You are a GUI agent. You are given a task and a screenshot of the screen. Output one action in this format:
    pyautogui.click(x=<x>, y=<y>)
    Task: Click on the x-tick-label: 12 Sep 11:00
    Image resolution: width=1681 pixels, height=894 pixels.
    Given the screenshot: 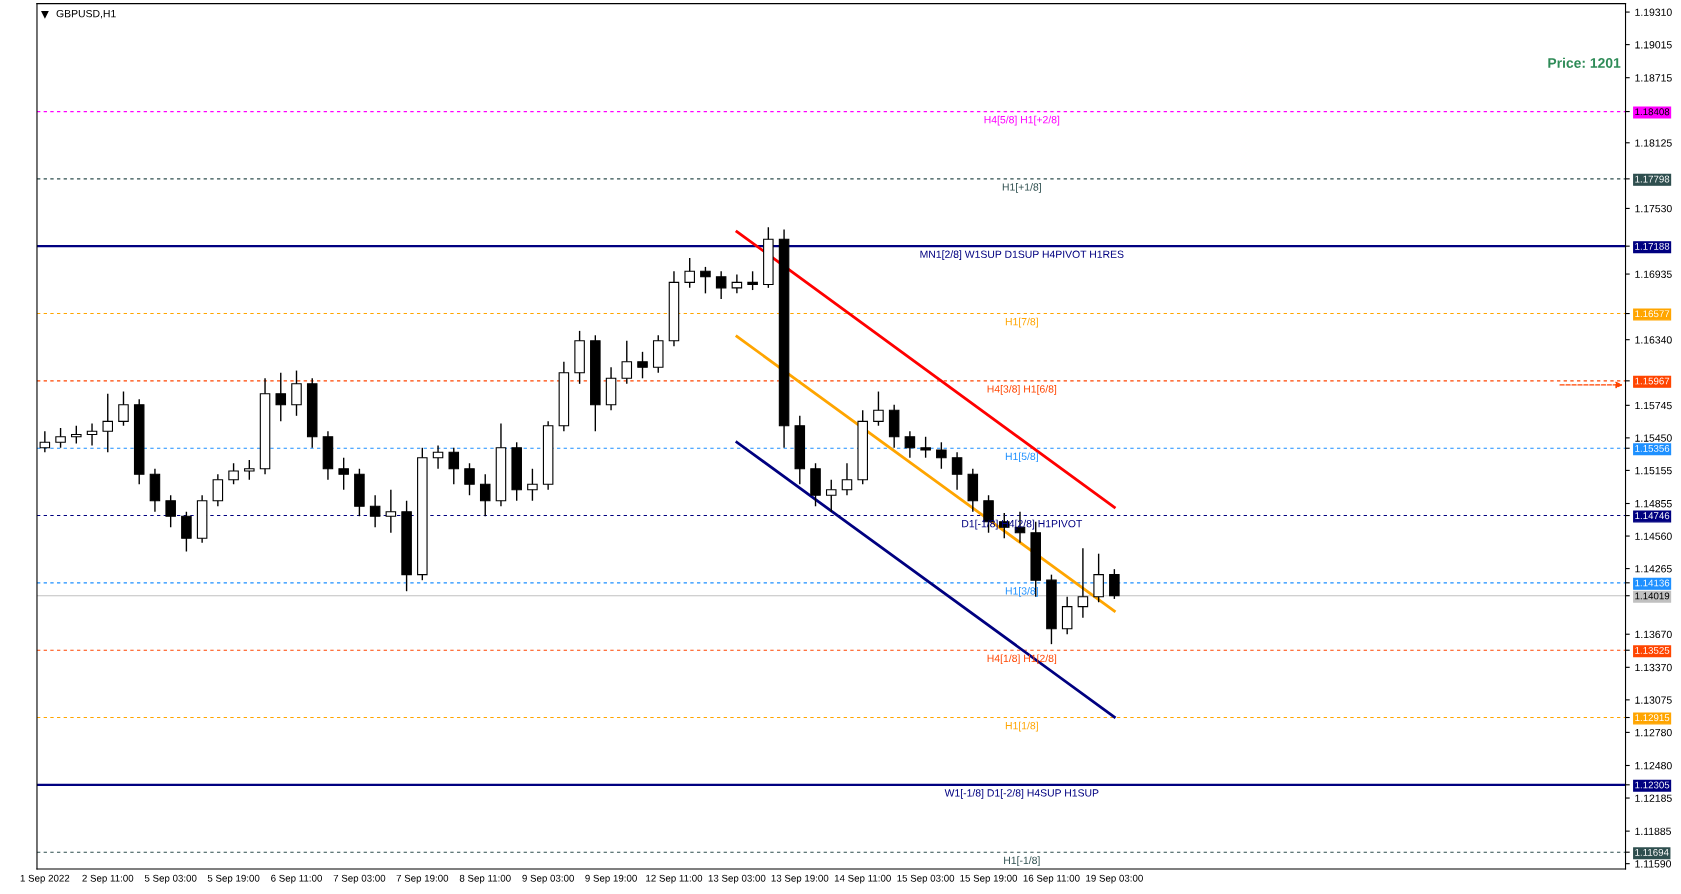 What is the action you would take?
    pyautogui.click(x=674, y=879)
    